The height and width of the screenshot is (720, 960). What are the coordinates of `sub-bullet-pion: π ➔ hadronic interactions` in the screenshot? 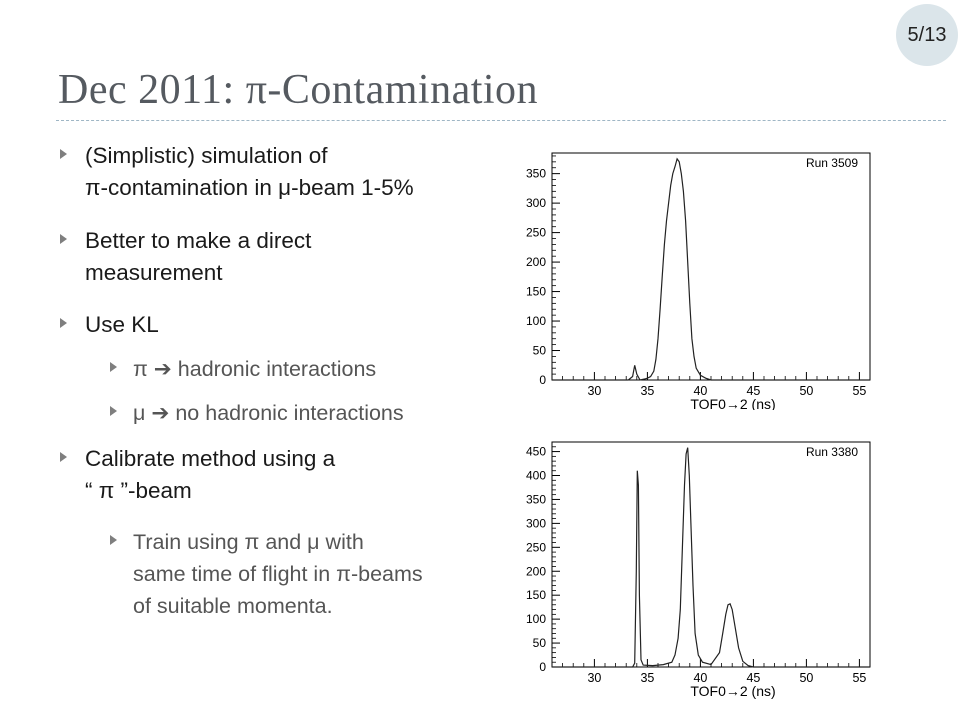 It's located at (243, 369).